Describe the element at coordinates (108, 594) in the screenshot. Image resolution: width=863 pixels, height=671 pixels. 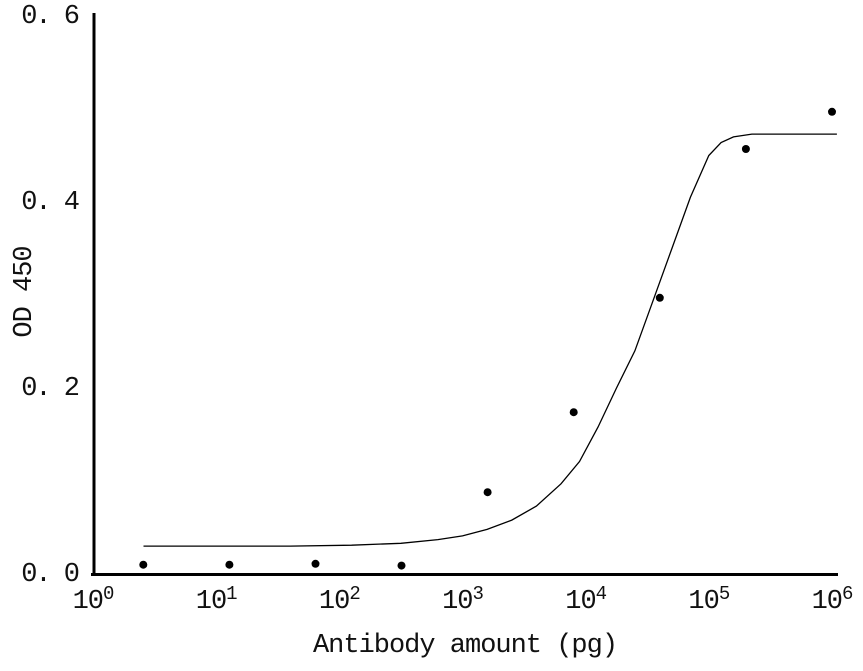
I see `x-tick-exponent: 0` at that location.